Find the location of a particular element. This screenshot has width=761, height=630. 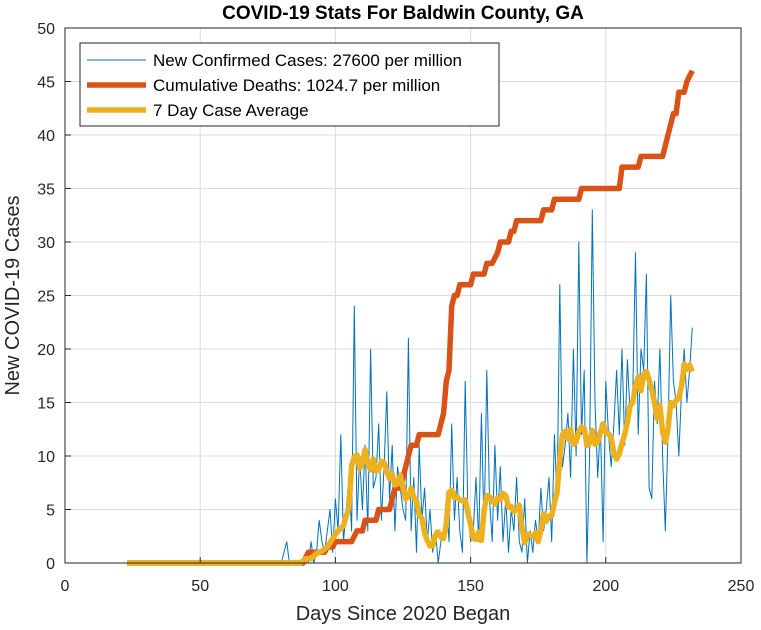

x-tick-label: 0 is located at coordinates (65, 586).